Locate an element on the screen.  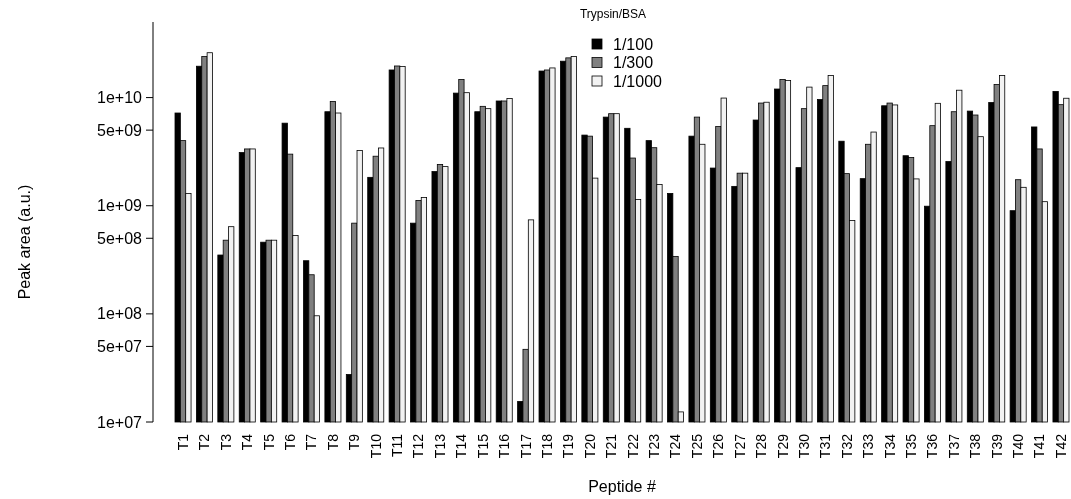
x-tick-label: T27 is located at coordinates (739, 446).